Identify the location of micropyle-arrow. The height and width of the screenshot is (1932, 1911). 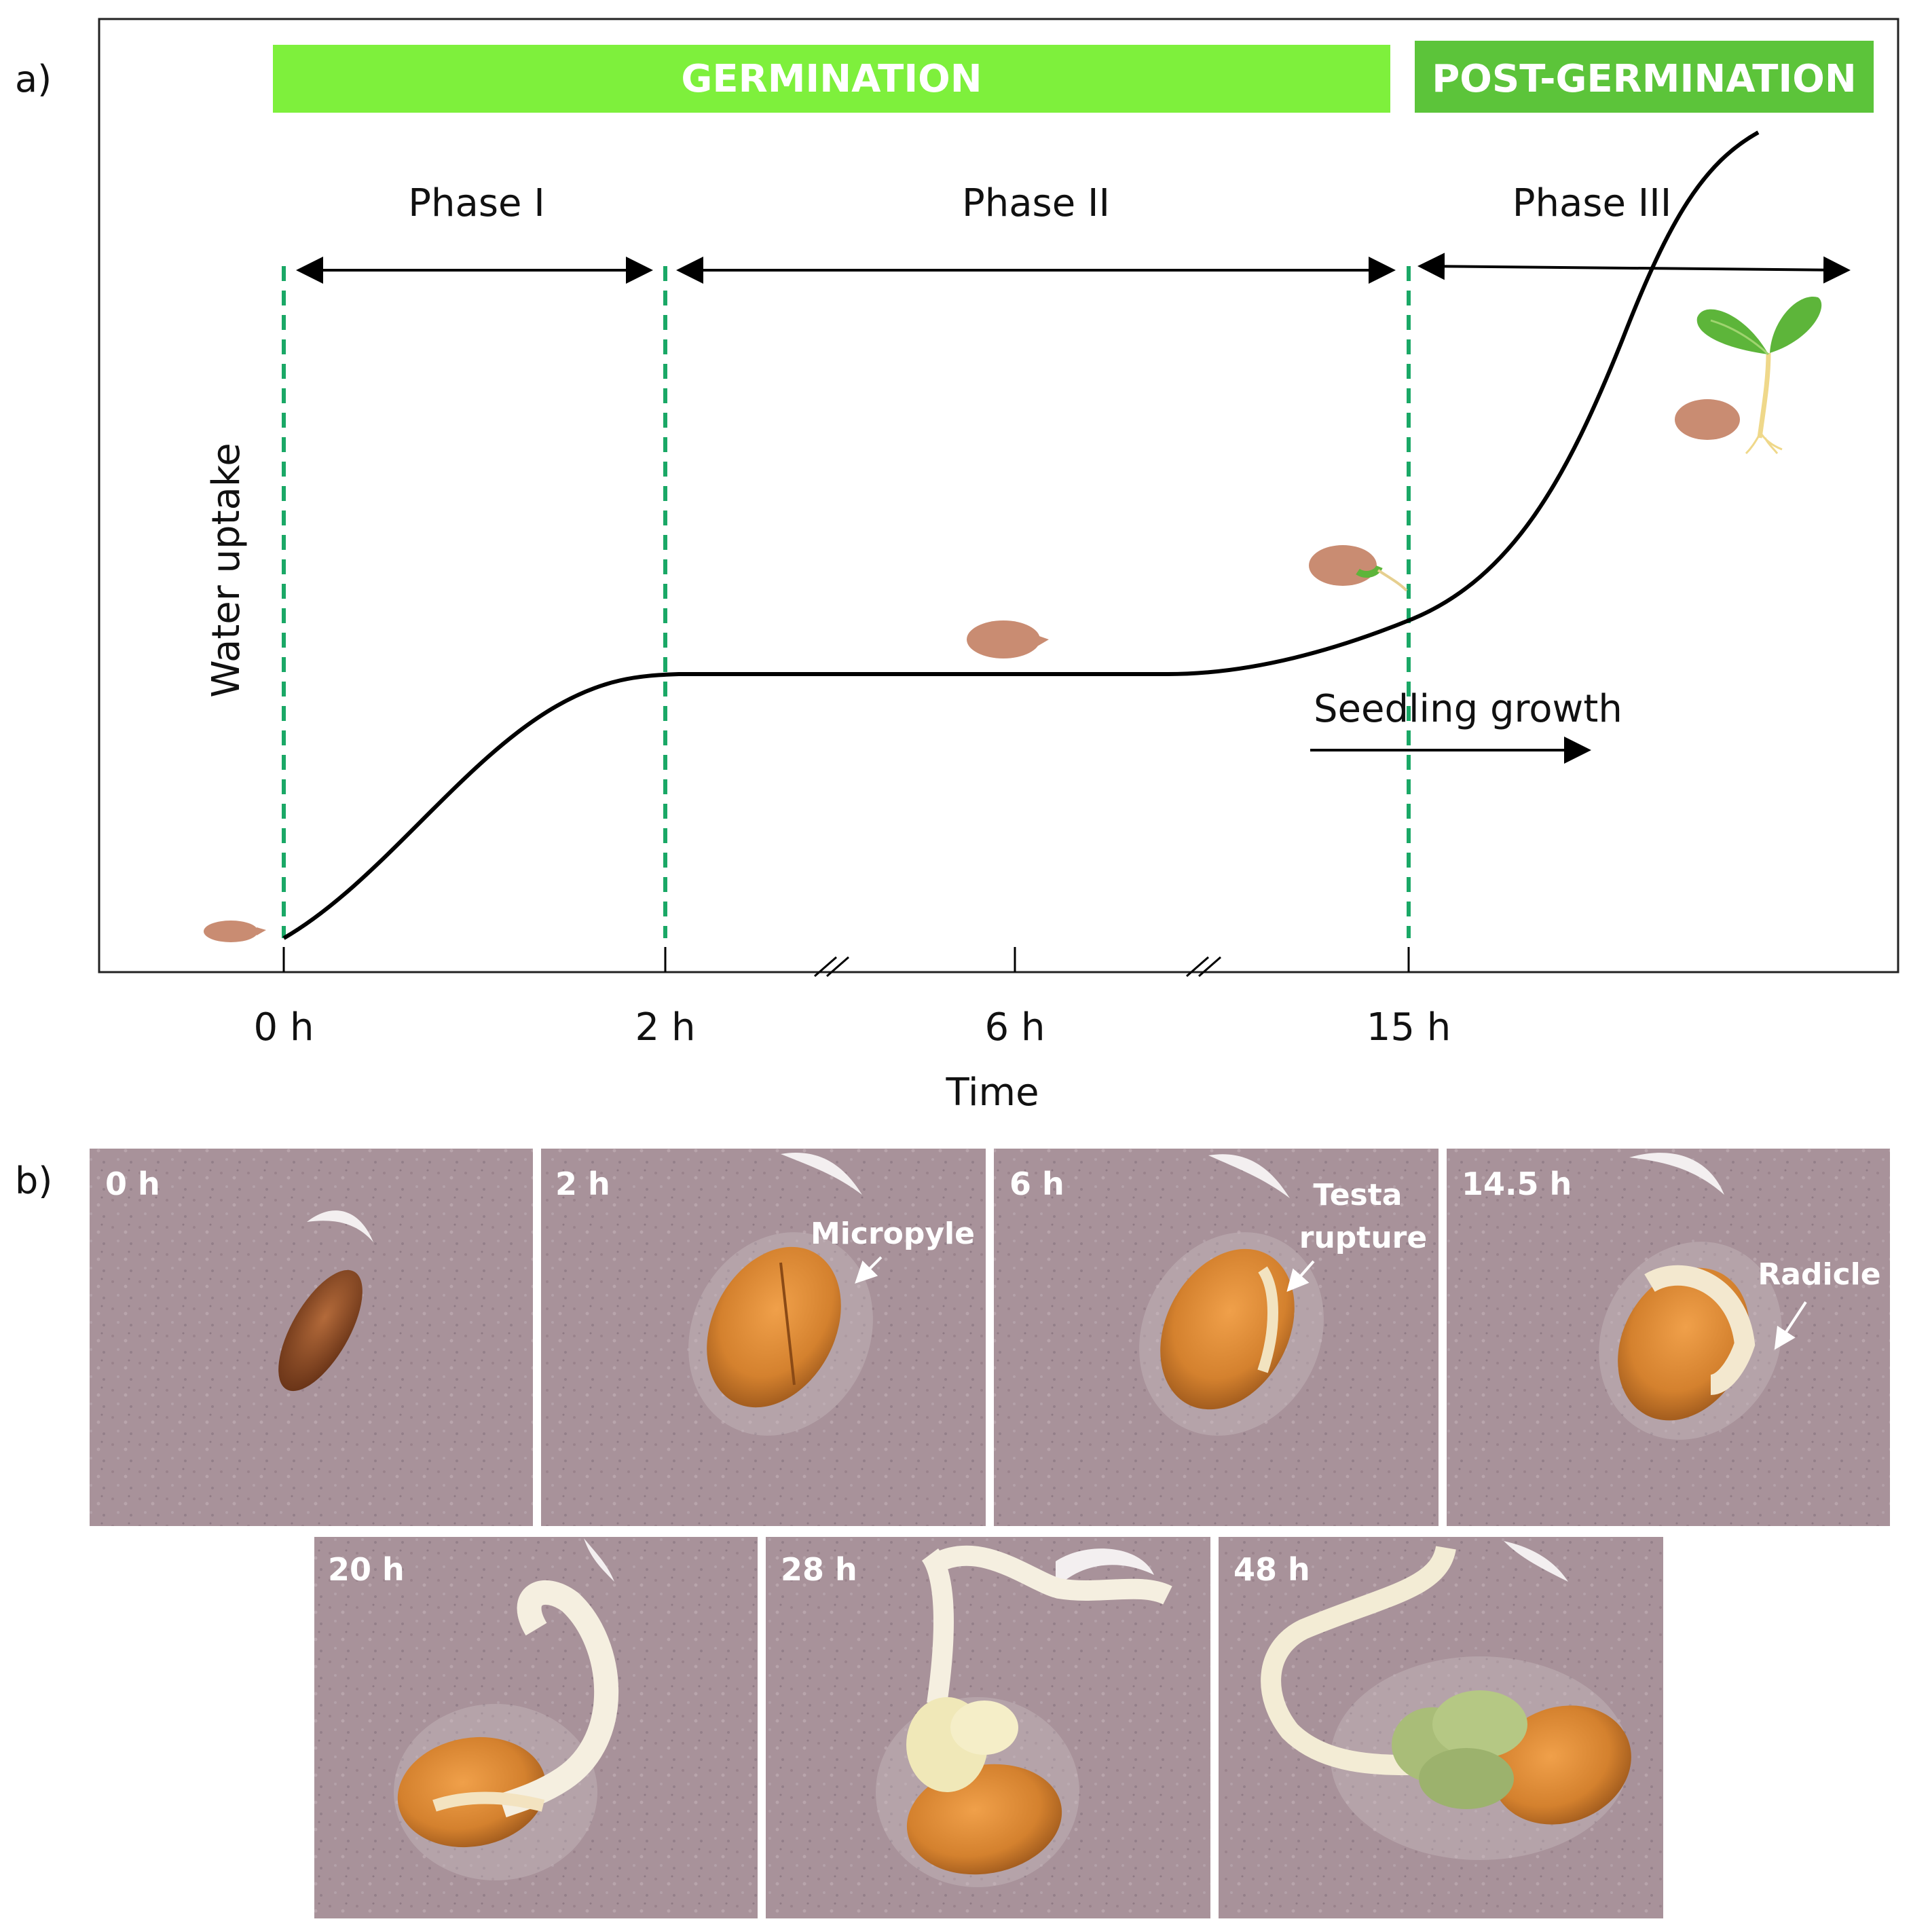
(869, 1270).